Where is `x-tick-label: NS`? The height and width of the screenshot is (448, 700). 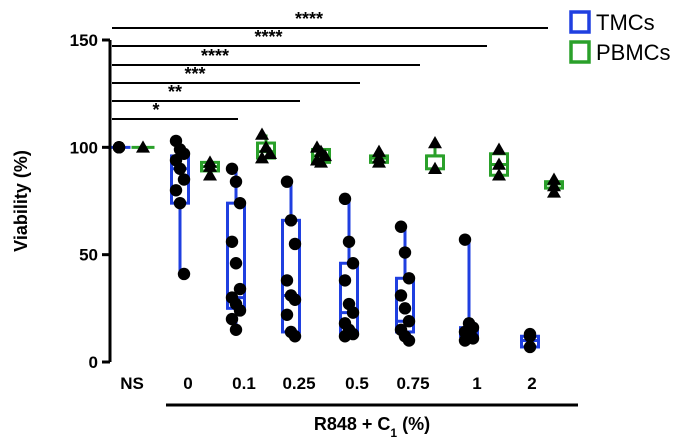
x-tick-label: NS is located at coordinates (132, 383).